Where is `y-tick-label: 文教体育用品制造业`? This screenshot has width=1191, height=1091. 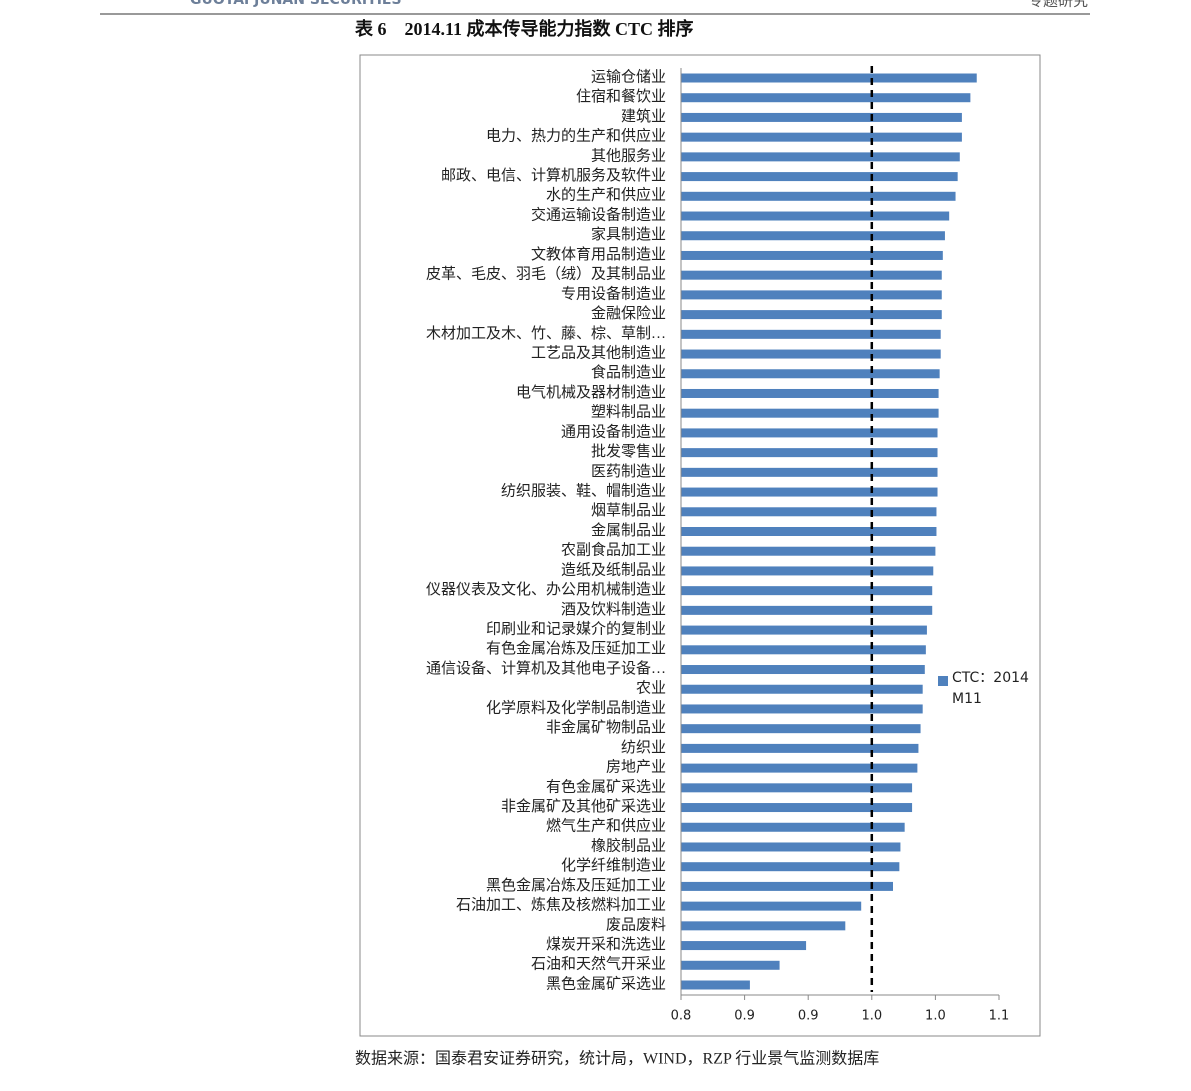
y-tick-label: 文教体育用品制造业 is located at coordinates (598, 254).